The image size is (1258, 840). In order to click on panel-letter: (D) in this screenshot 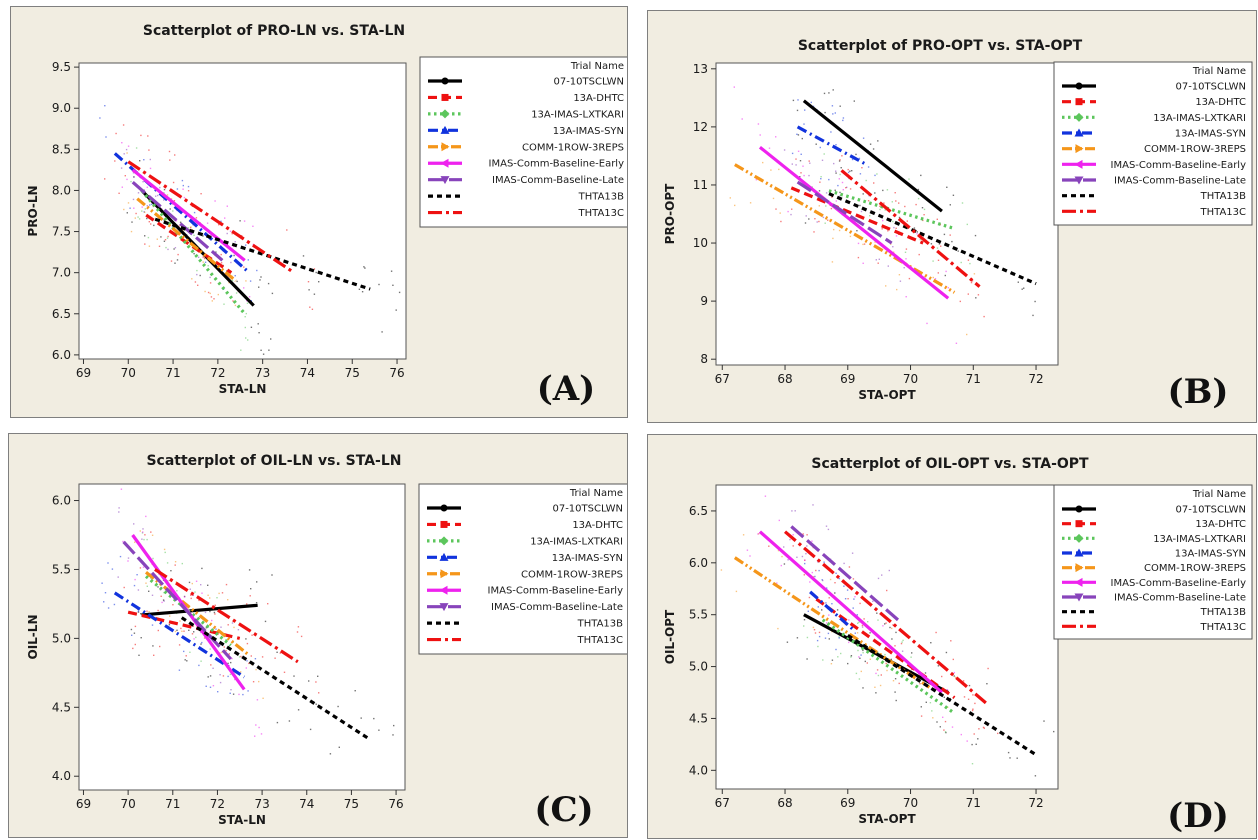, I will do `click(1198, 816)`.